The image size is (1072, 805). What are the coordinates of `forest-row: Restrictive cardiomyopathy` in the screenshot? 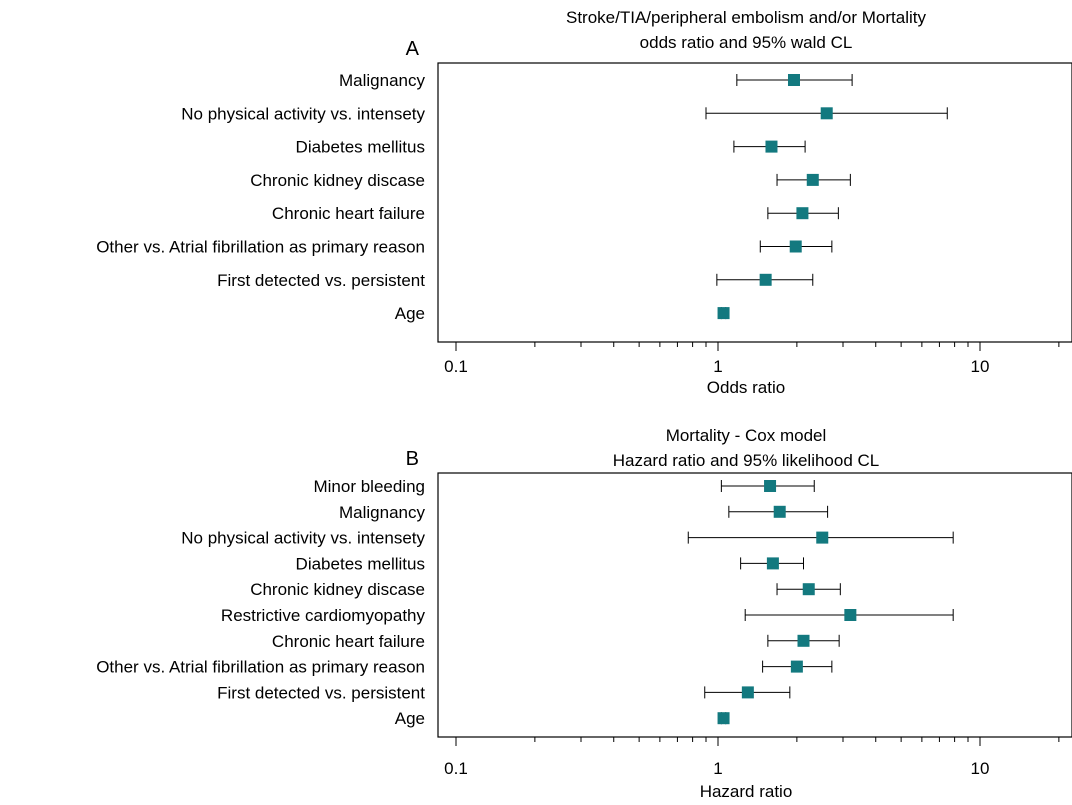 It's located at (587, 615).